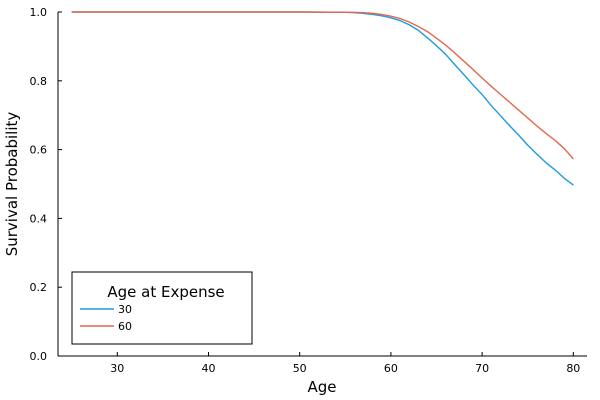 Image resolution: width=600 pixels, height=400 pixels. Describe the element at coordinates (321, 387) in the screenshot. I see `x-axis-title: Age` at that location.